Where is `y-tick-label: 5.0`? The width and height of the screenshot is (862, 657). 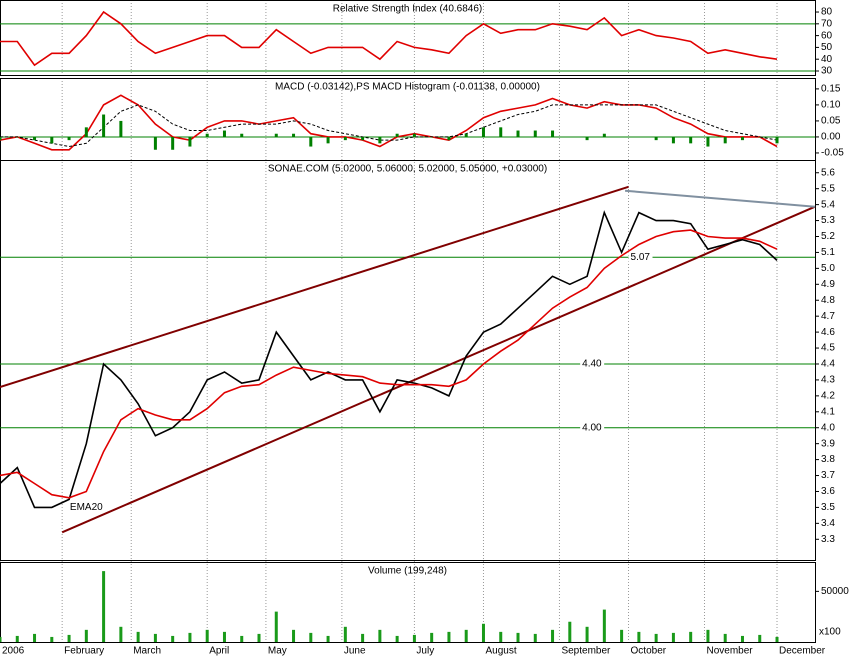 y-tick-label: 5.0 is located at coordinates (828, 268).